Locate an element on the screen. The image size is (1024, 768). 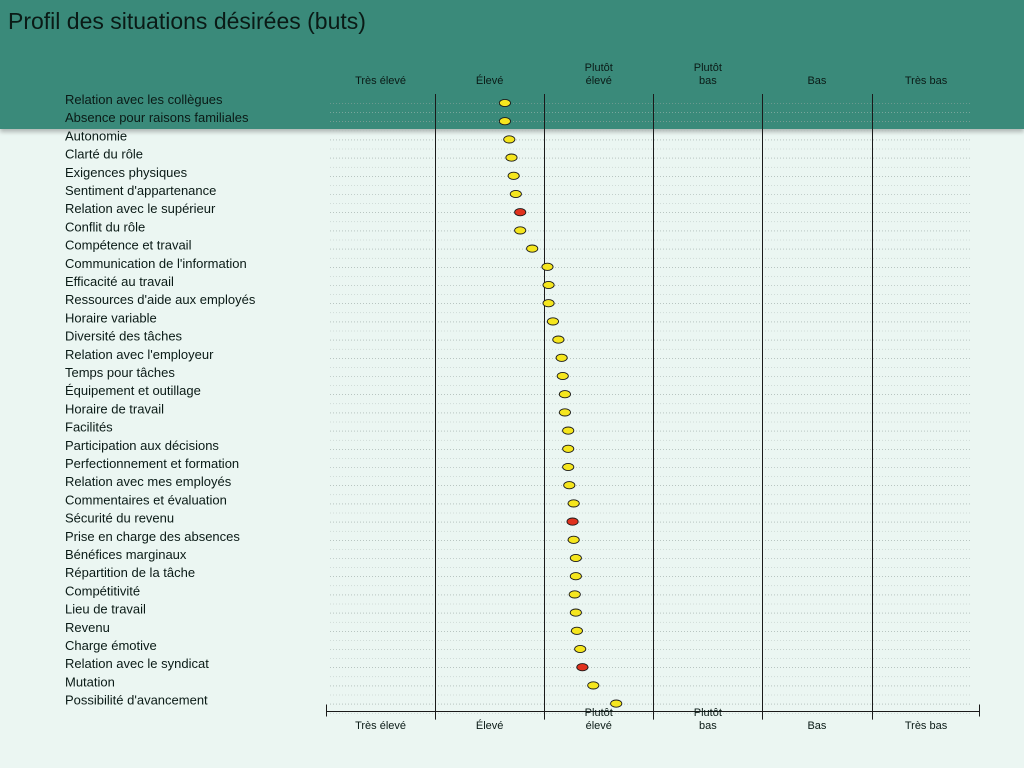
item-label: Prise en charge des absences is located at coordinates (152, 536).